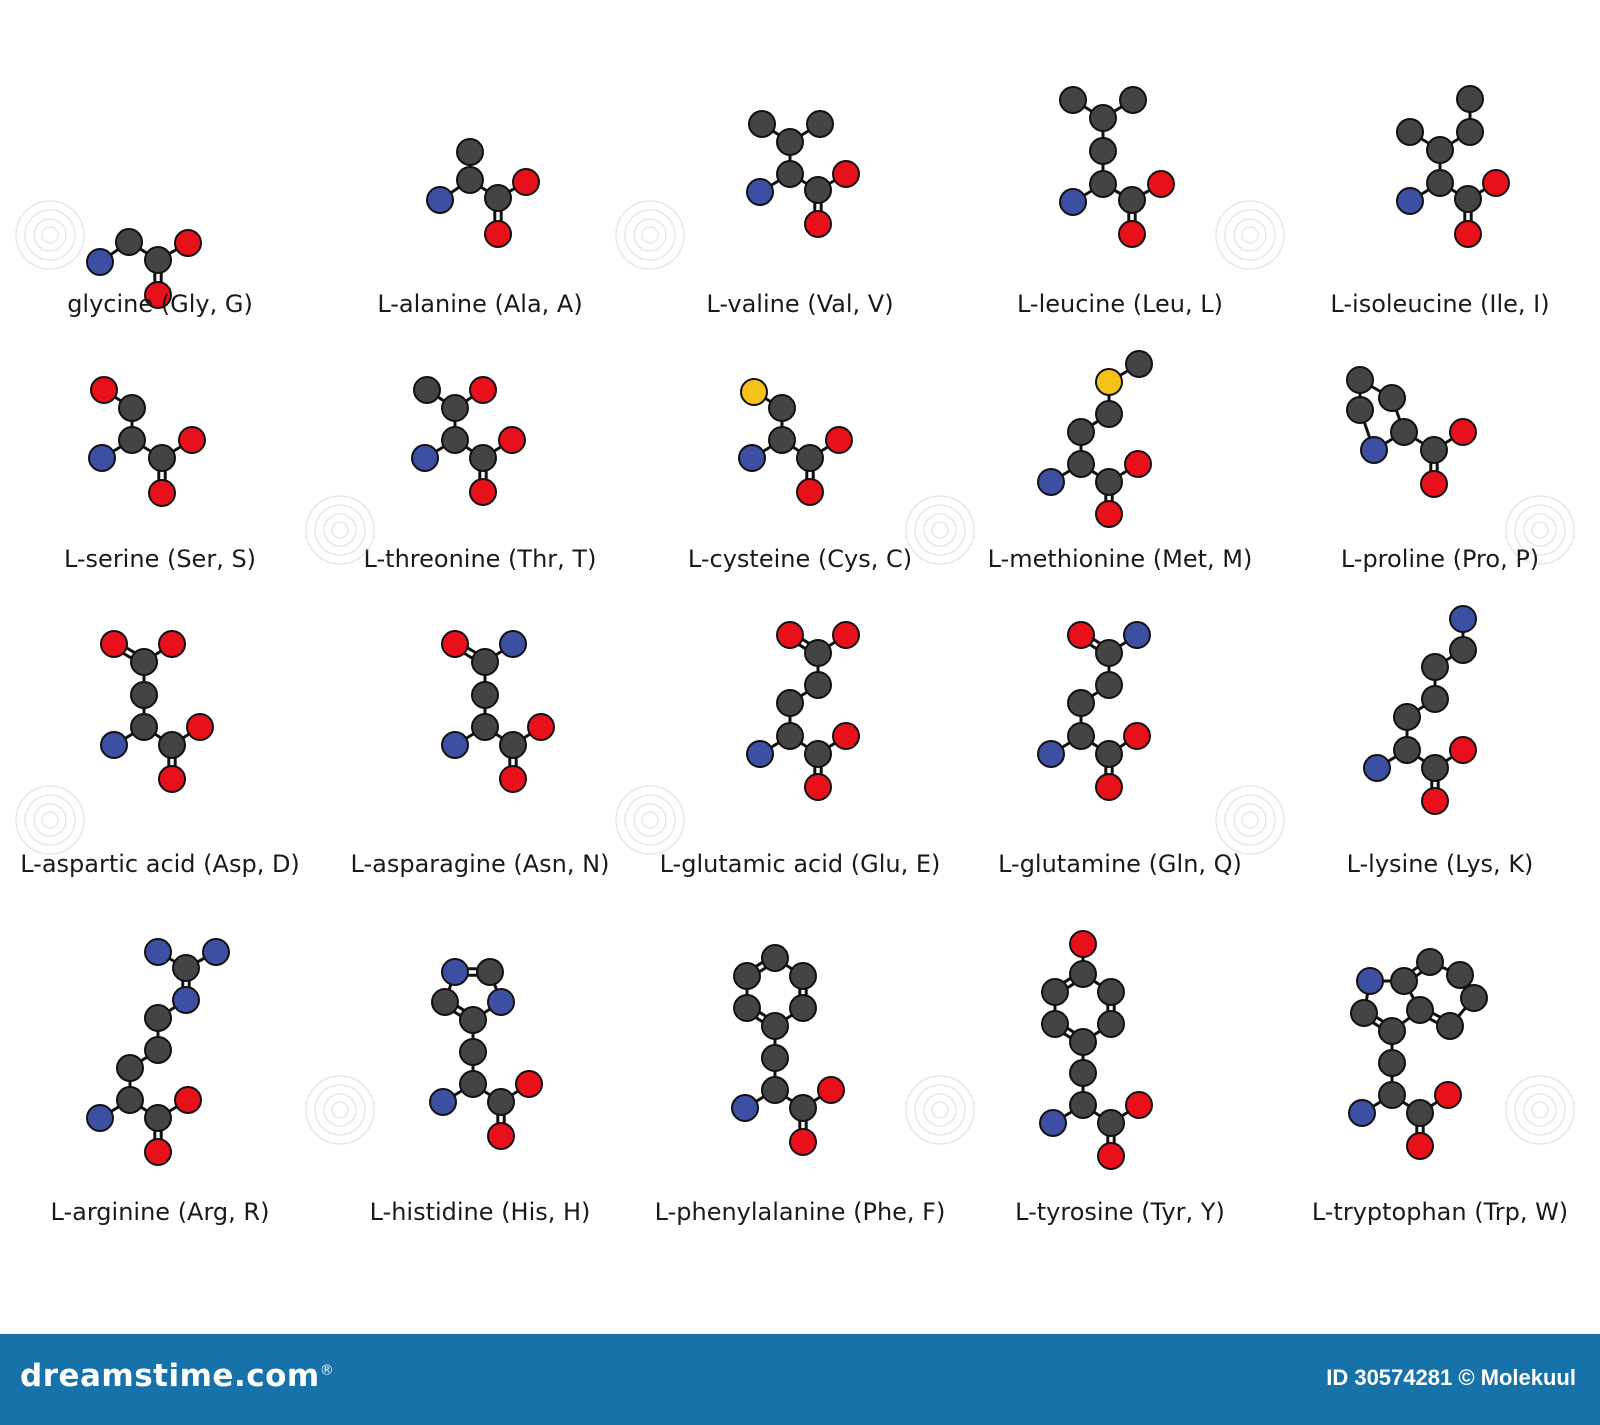 This screenshot has height=1425, width=1600. I want to click on molecule-label: L-phenylalanine (Phe, F), so click(800, 1212).